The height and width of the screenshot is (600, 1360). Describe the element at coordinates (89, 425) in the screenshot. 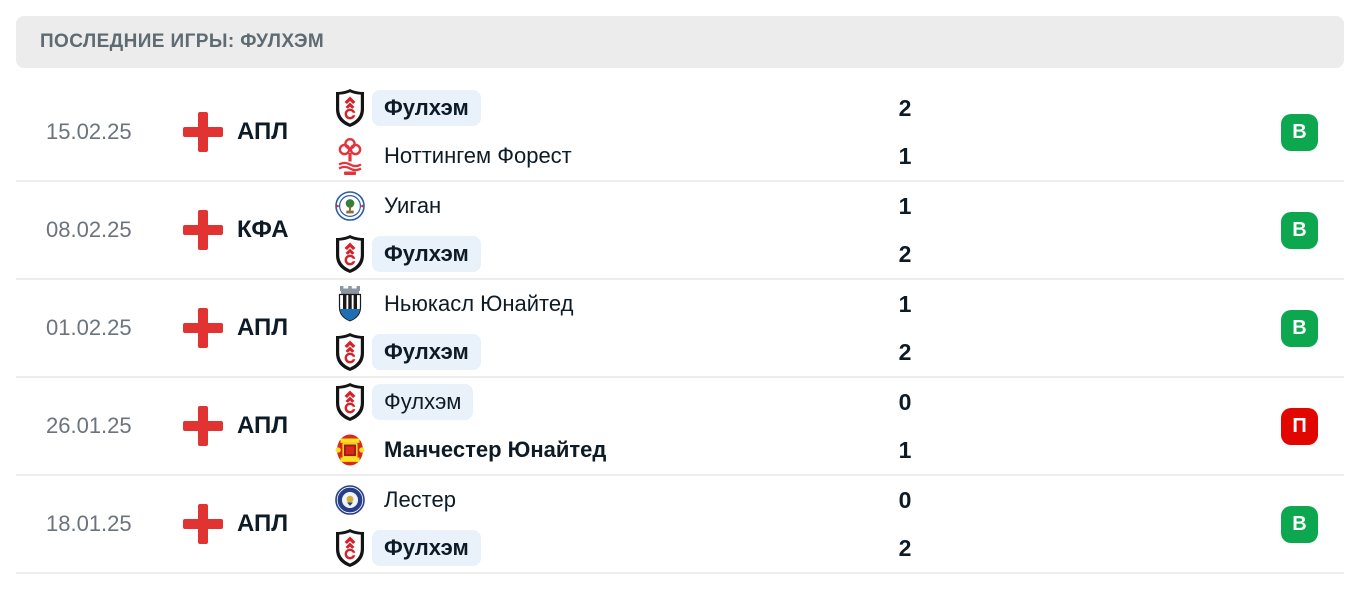

I see `match-date: 26.01.25` at that location.